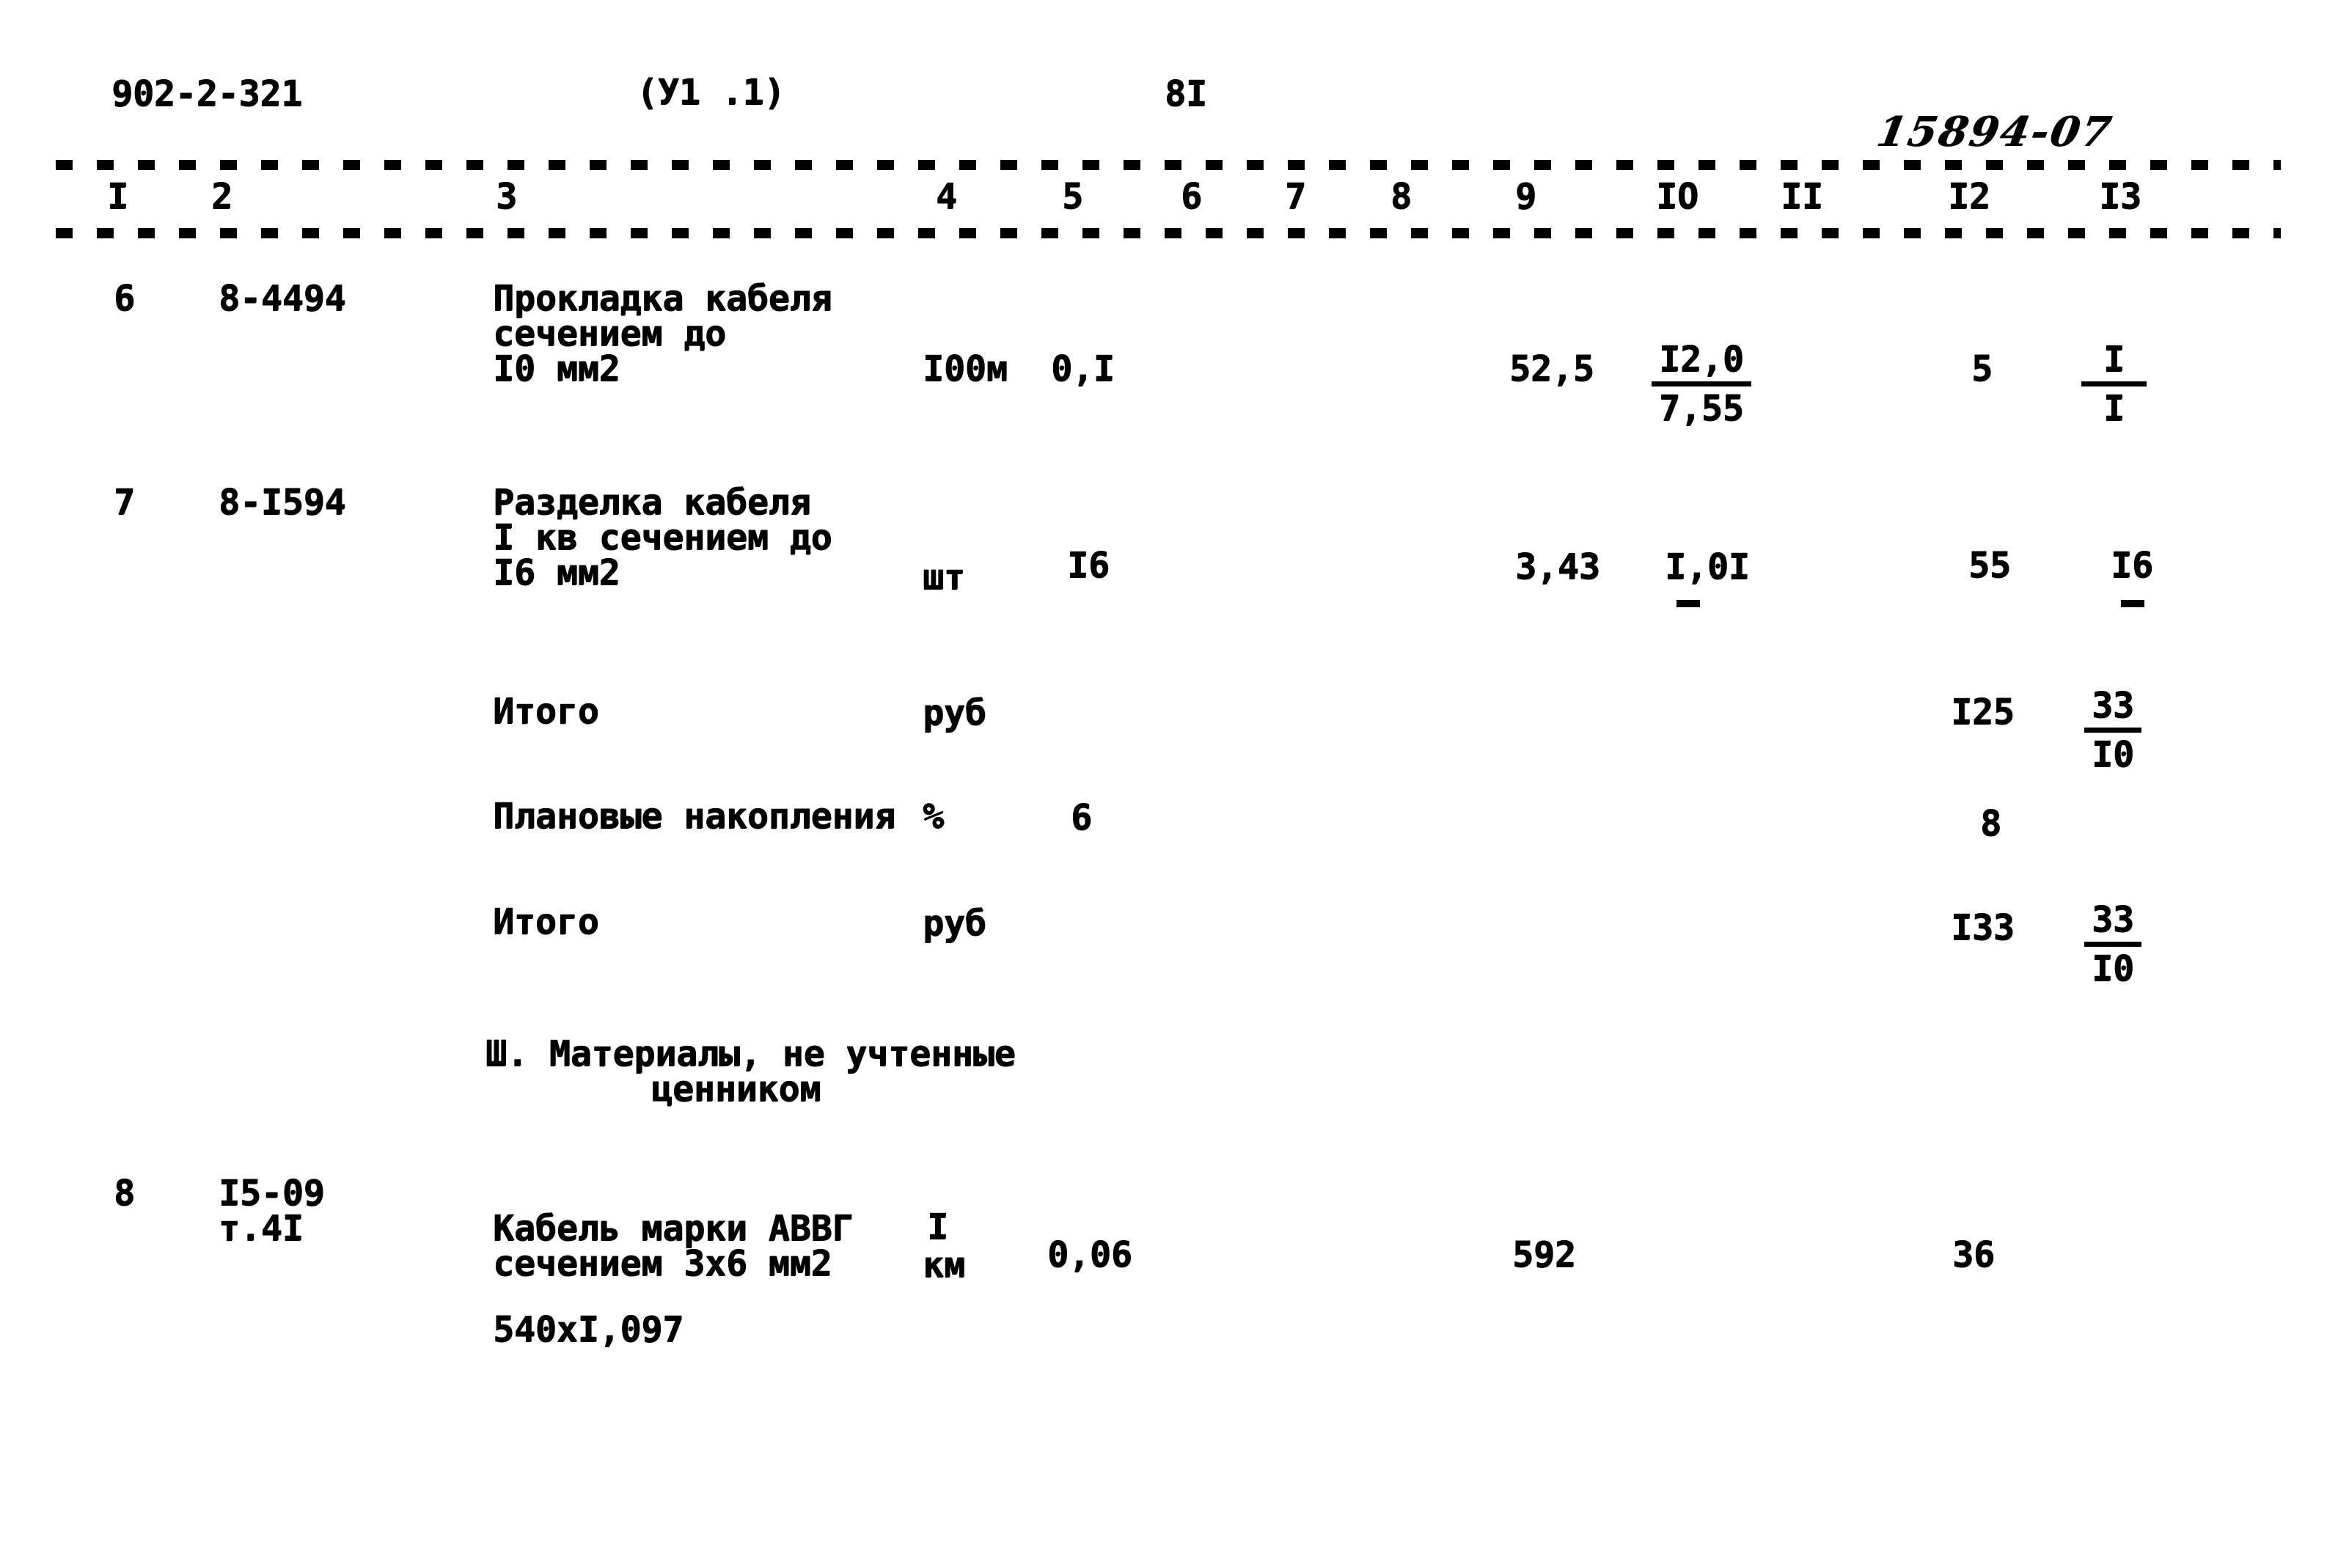 The image size is (2338, 1568). What do you see at coordinates (1088, 565) in the screenshot?
I see `row7-qty: I6` at bounding box center [1088, 565].